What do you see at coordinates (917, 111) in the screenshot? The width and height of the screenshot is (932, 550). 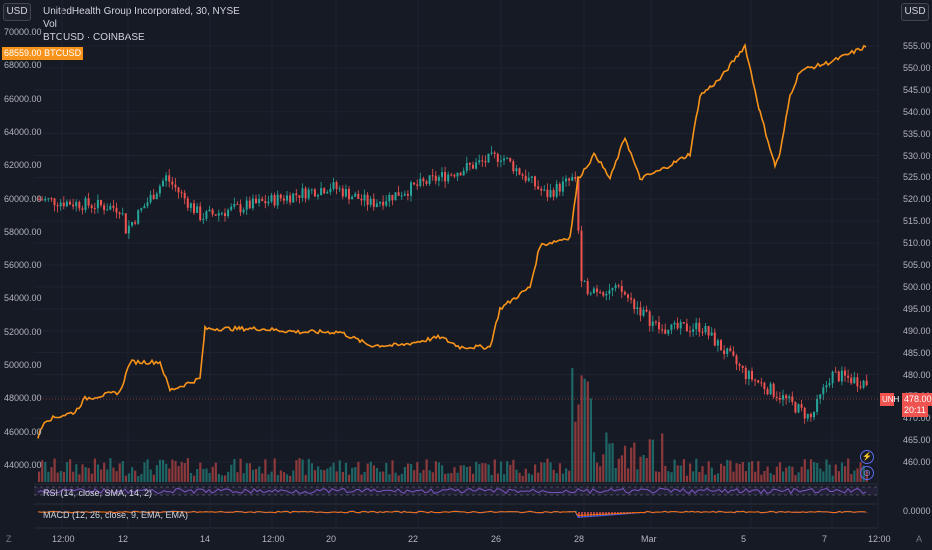 I see `right-axis-label: 540.00` at bounding box center [917, 111].